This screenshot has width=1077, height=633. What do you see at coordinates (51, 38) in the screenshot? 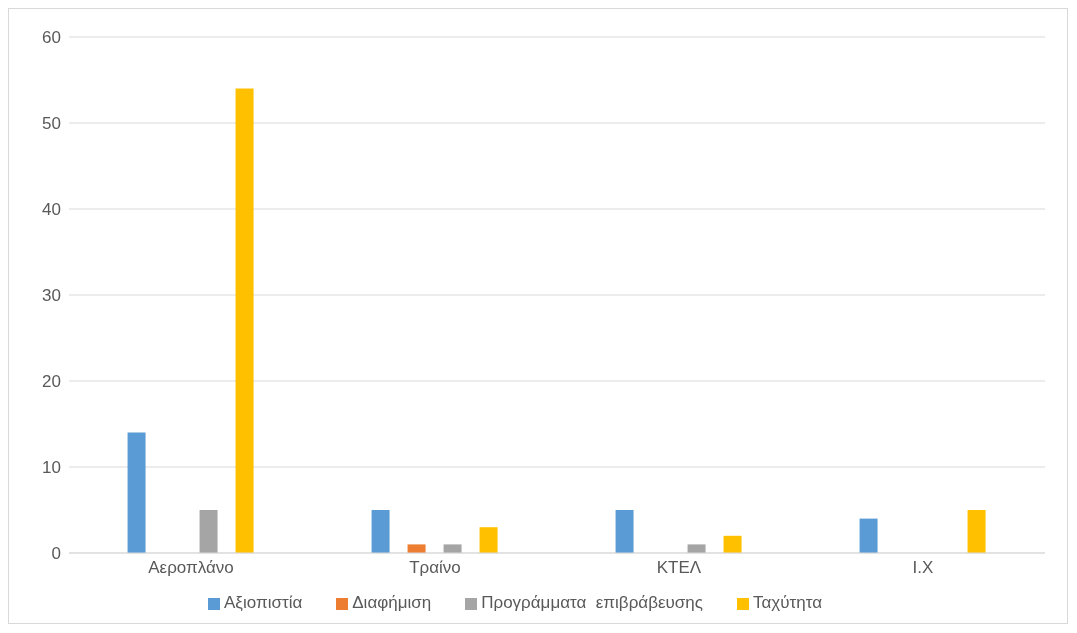
I see `y-tick-label: 60` at bounding box center [51, 38].